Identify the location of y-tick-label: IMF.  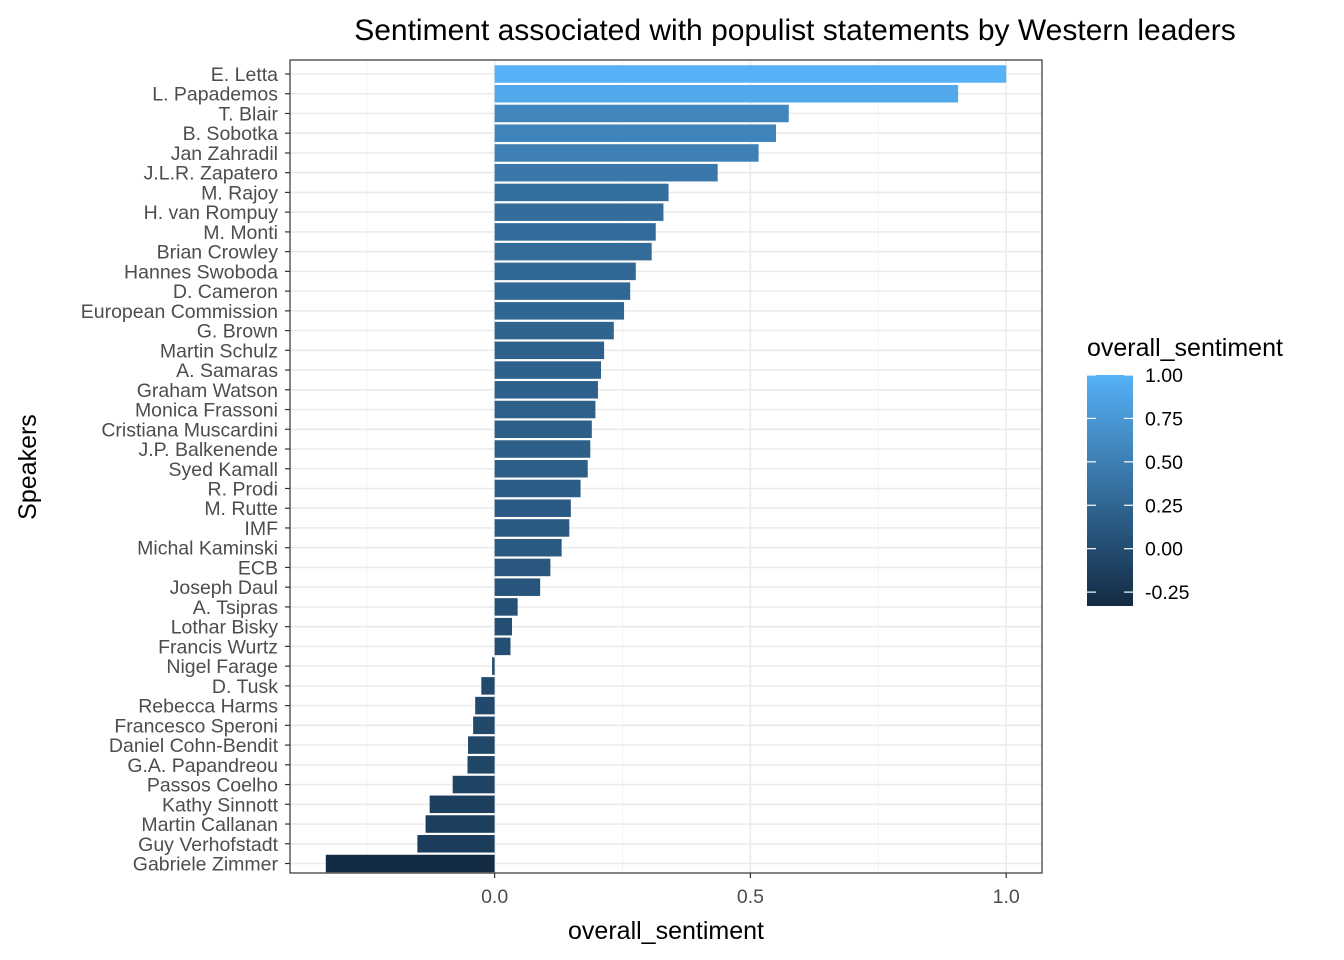
(261, 529).